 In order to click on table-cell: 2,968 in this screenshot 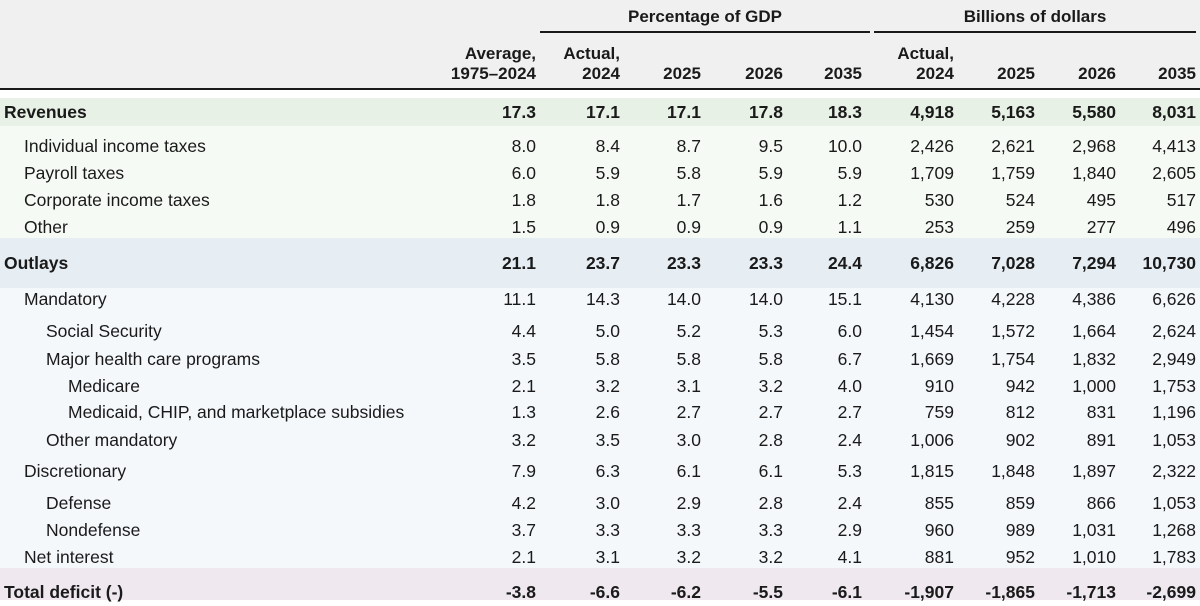, I will do `click(1094, 145)`.